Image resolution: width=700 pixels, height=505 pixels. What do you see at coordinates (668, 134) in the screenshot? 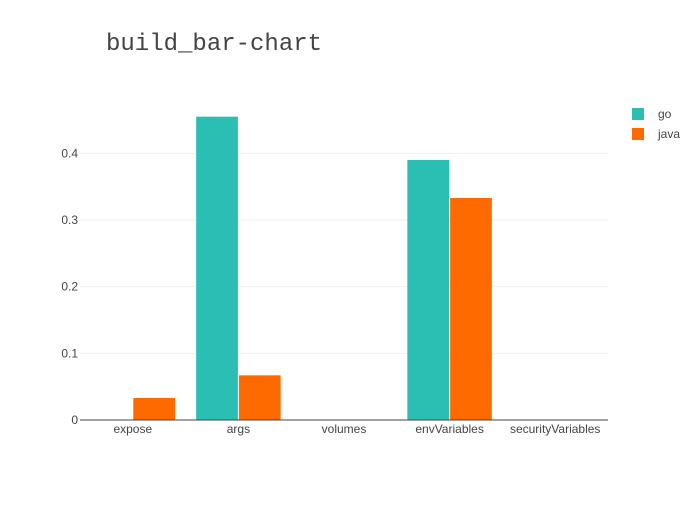
I see `legend-label: java` at bounding box center [668, 134].